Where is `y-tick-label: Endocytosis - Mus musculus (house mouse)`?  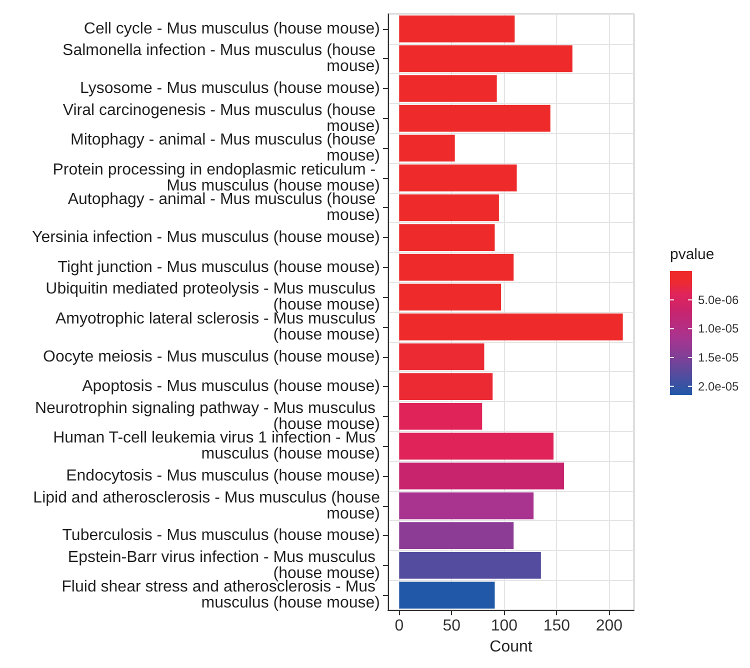
y-tick-label: Endocytosis - Mus musculus (house mouse) is located at coordinates (223, 475).